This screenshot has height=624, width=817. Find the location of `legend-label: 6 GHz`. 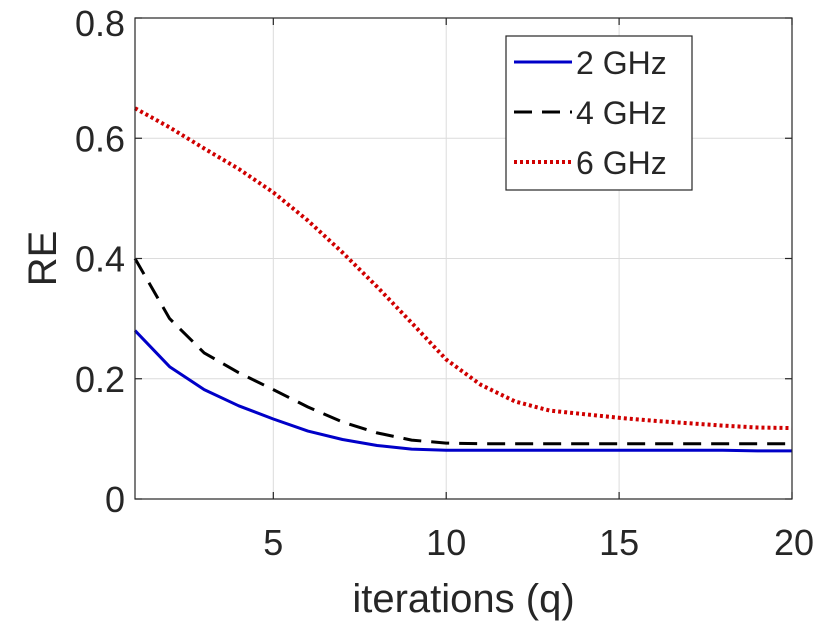

legend-label: 6 GHz is located at coordinates (621, 163).